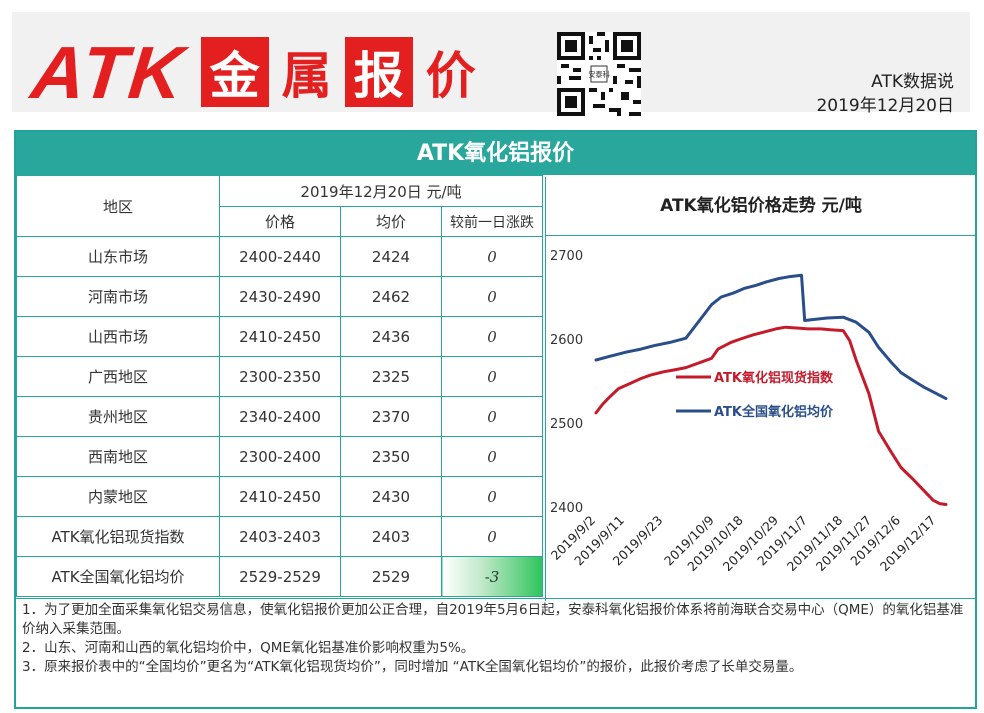 The width and height of the screenshot is (984, 713). I want to click on note-item: 2．山东、河南和山西的氧化铝均价中，QME氧化铝基准价影响权重为5%。, so click(248, 648).